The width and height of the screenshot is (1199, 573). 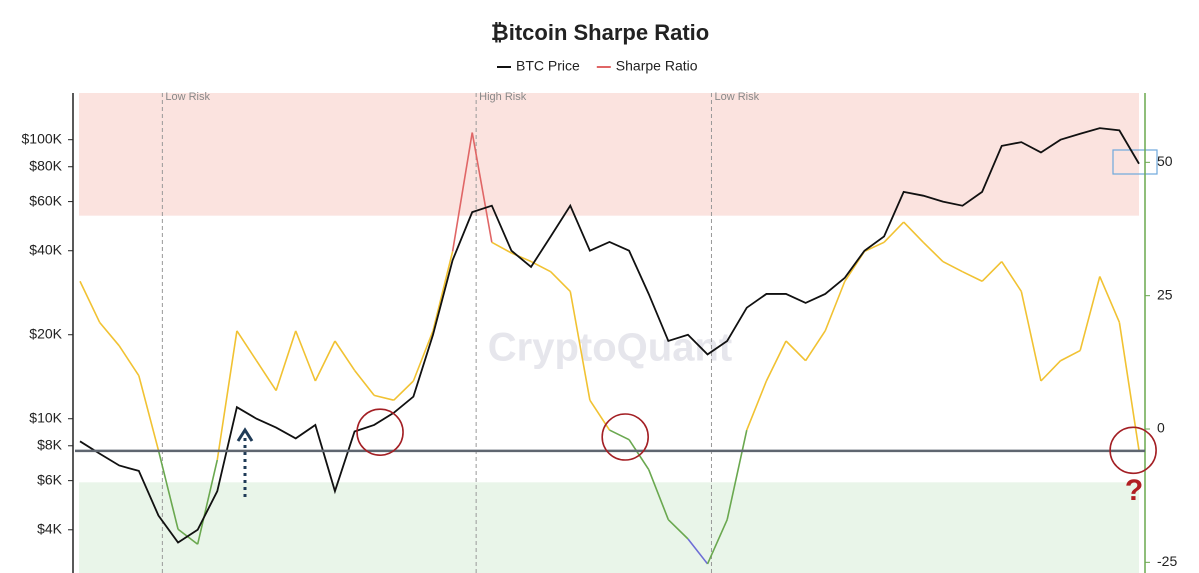 What do you see at coordinates (610, 348) in the screenshot?
I see `watermark: CryptoQuant` at bounding box center [610, 348].